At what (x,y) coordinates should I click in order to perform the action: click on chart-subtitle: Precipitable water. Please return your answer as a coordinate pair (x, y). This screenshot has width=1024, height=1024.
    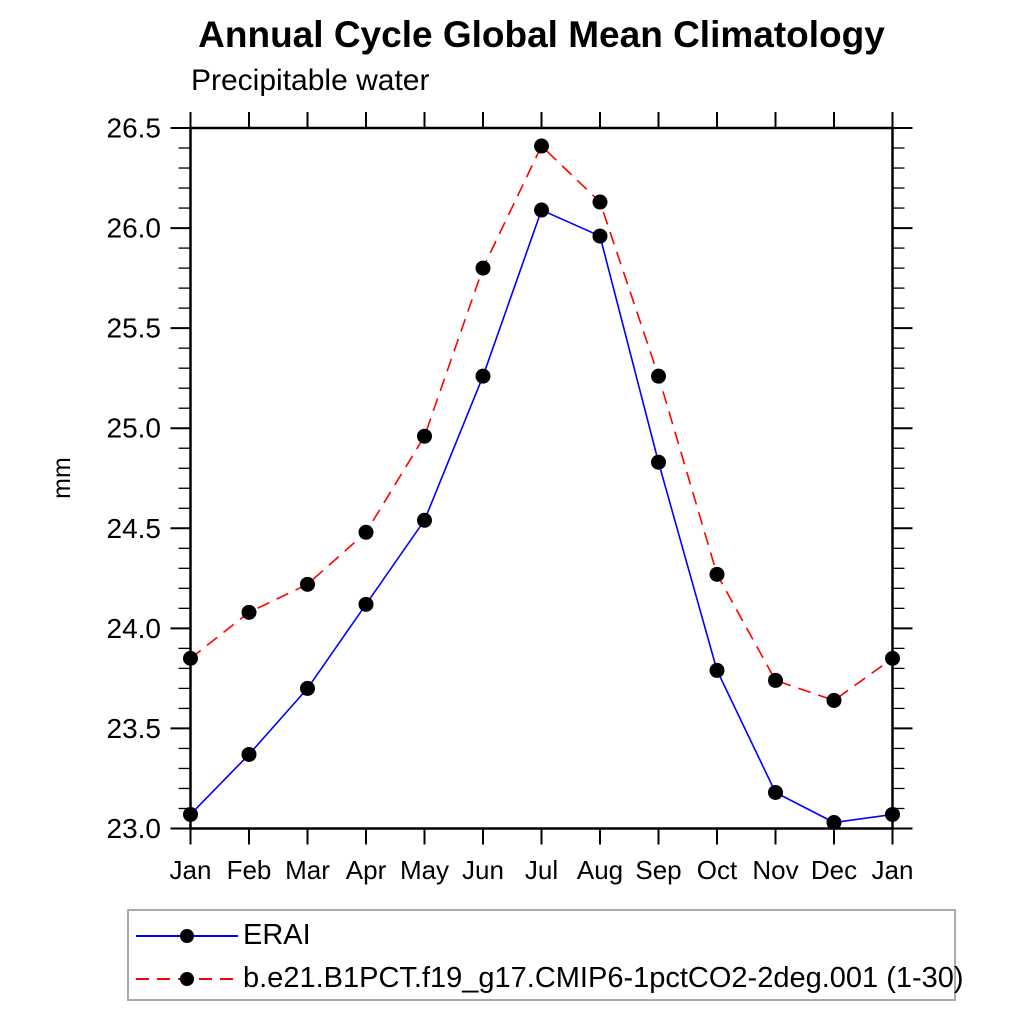
    Looking at the image, I should click on (310, 80).